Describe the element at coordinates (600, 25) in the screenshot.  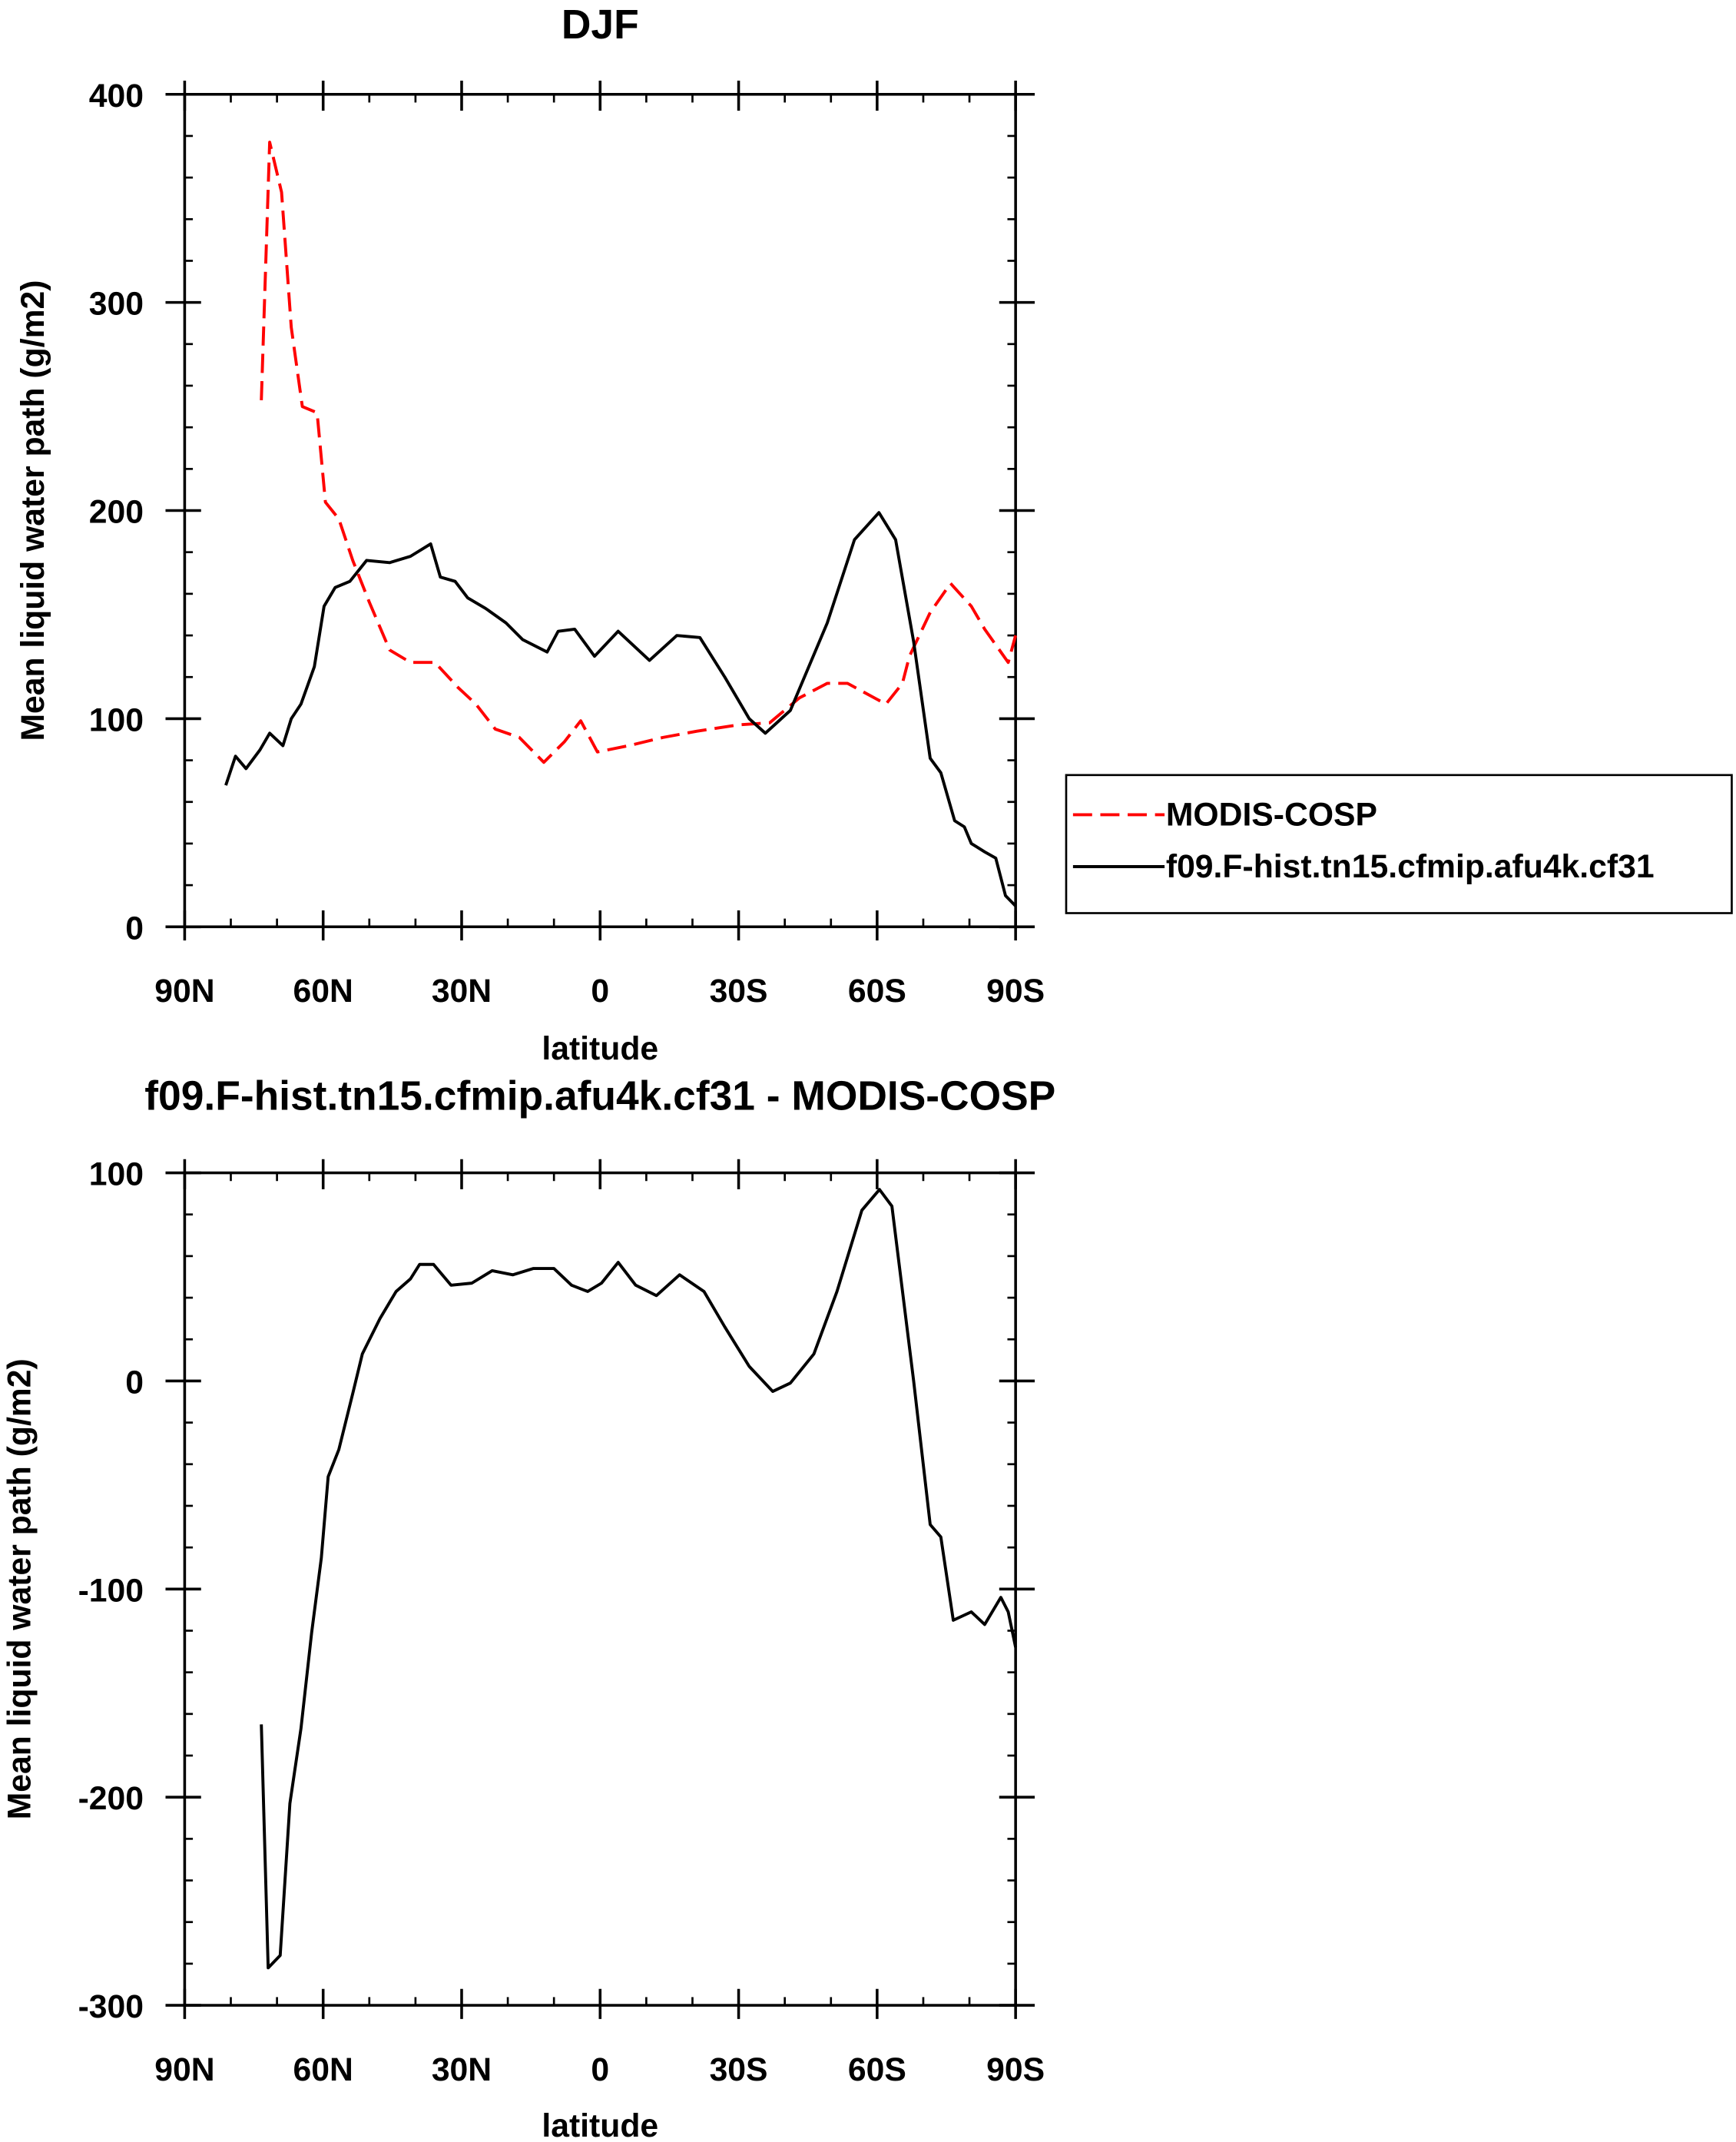
I see `chart-title: DJF` at that location.